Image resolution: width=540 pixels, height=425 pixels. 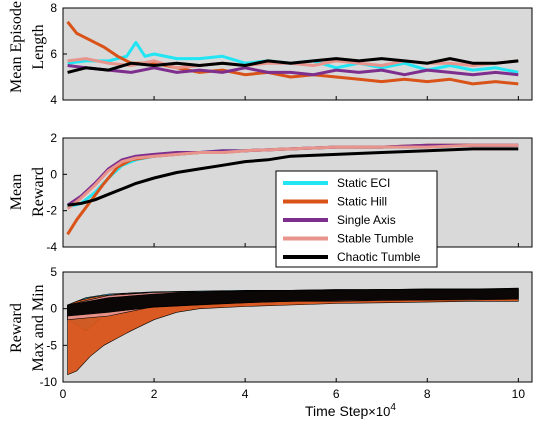 I want to click on y-axis-label-line-1: Reward, so click(x=16, y=328).